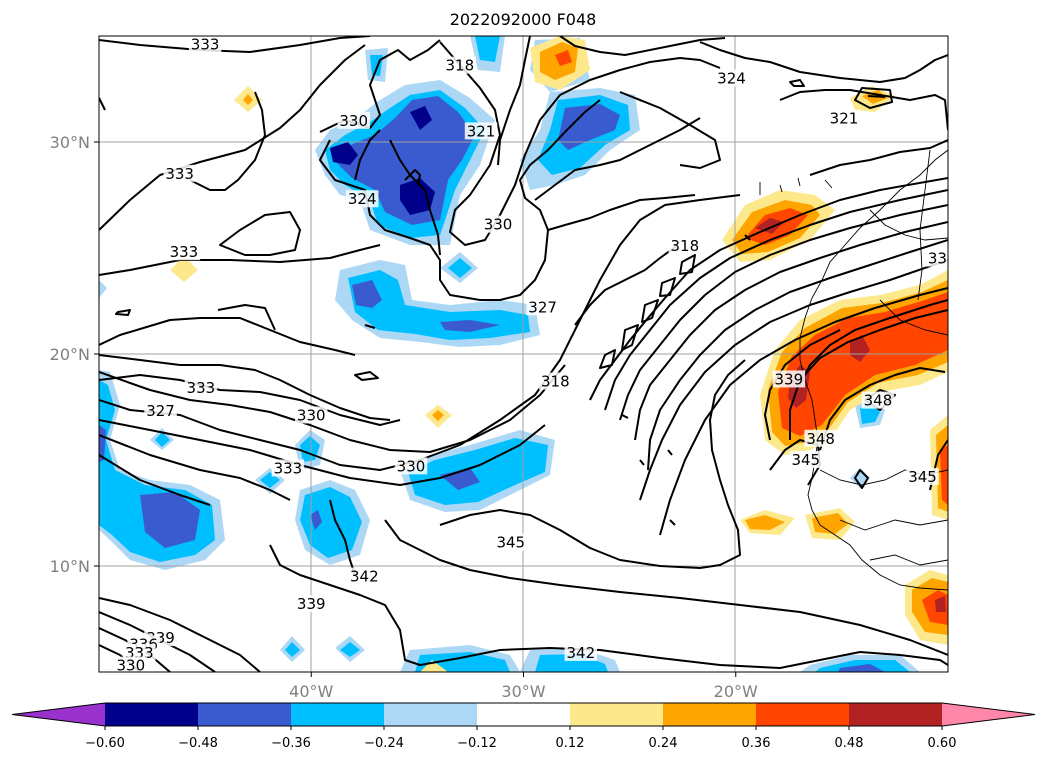 The width and height of the screenshot is (1047, 765). What do you see at coordinates (756, 743) in the screenshot?
I see `colorbar-tick-label: 0.36` at bounding box center [756, 743].